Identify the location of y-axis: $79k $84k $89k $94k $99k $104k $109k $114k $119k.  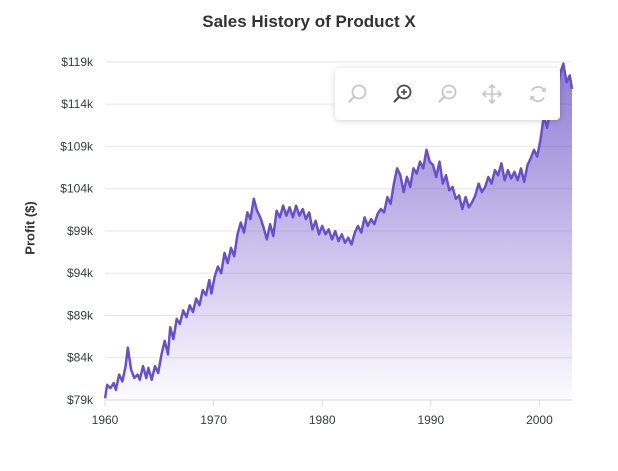
(77, 231).